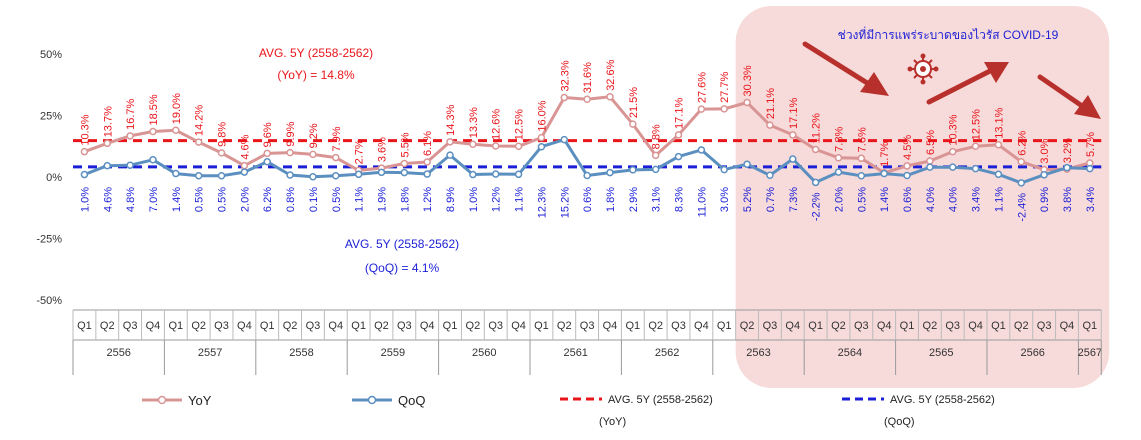 Image resolution: width=1141 pixels, height=440 pixels. What do you see at coordinates (268, 199) in the screenshot?
I see `qoq-data-label: 6.2%` at bounding box center [268, 199].